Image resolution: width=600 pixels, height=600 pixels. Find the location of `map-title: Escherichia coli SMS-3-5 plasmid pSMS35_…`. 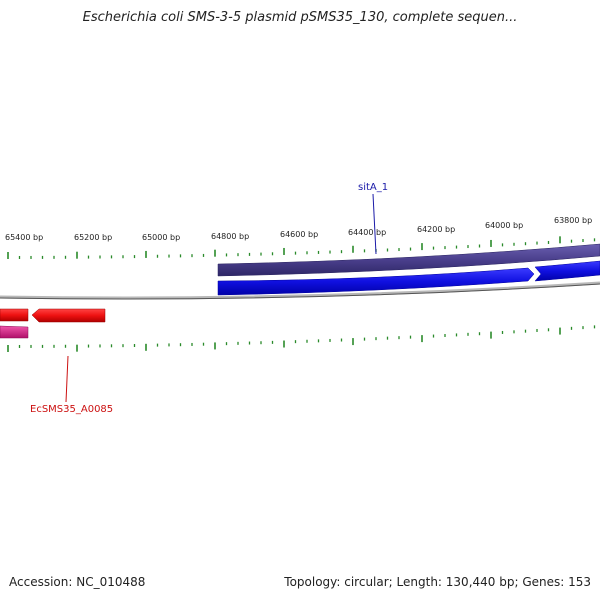

map-title: Escherichia coli SMS-3-5 plasmid pSMS35_… is located at coordinates (300, 17).